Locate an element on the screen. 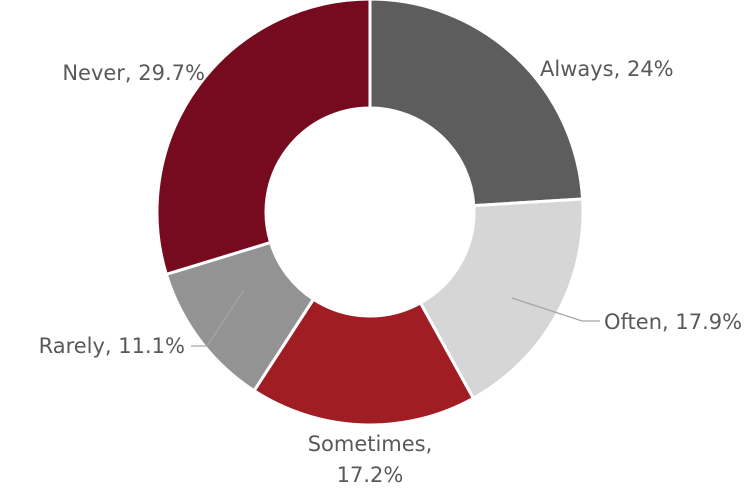  leader-line-rarely is located at coordinates (218, 318).